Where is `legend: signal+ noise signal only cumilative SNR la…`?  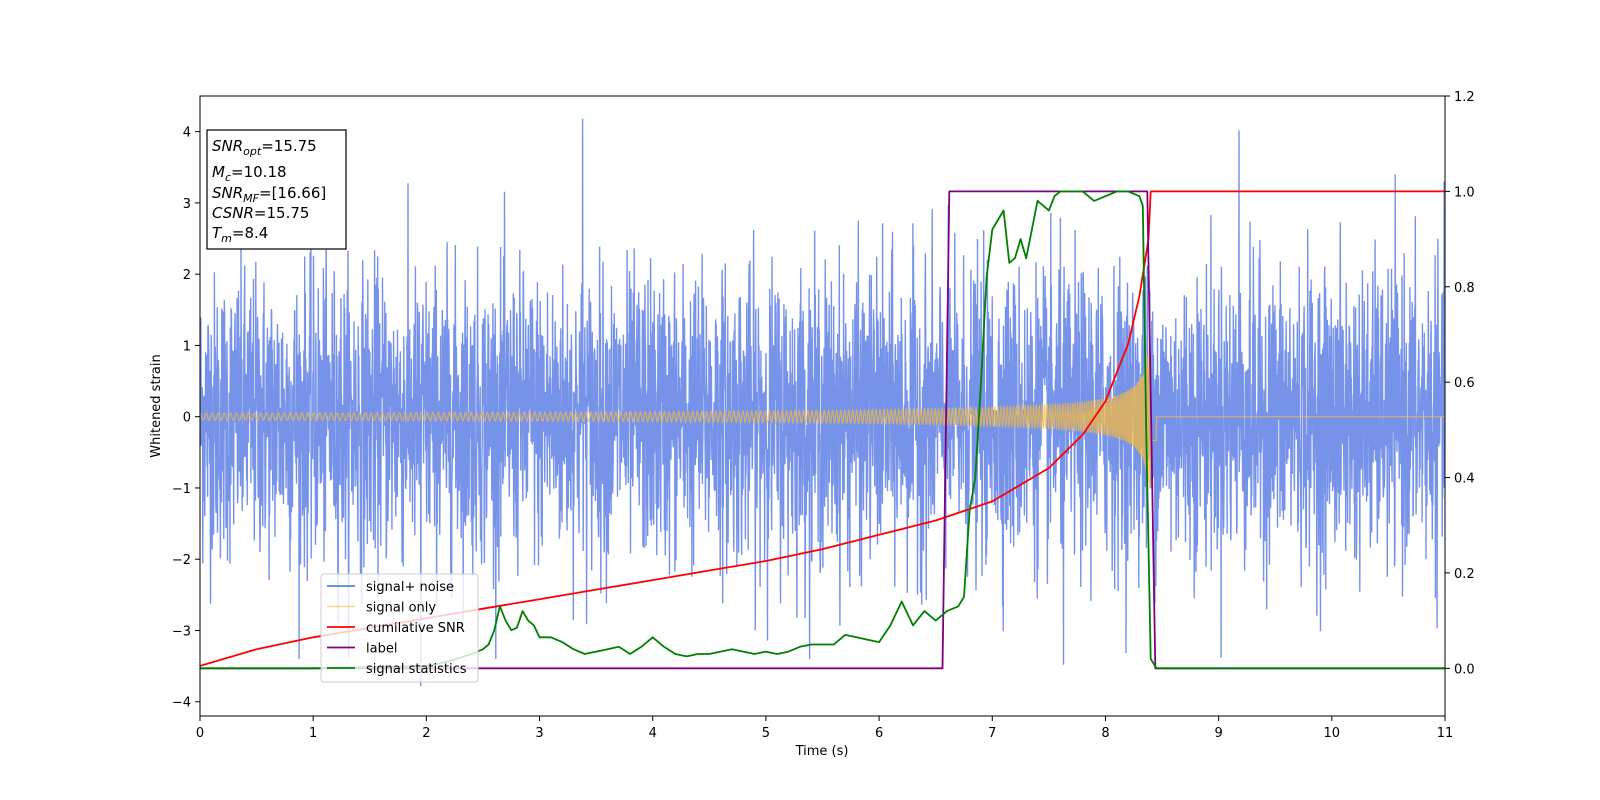 legend: signal+ noise signal only cumilative SNR la… is located at coordinates (399, 628).